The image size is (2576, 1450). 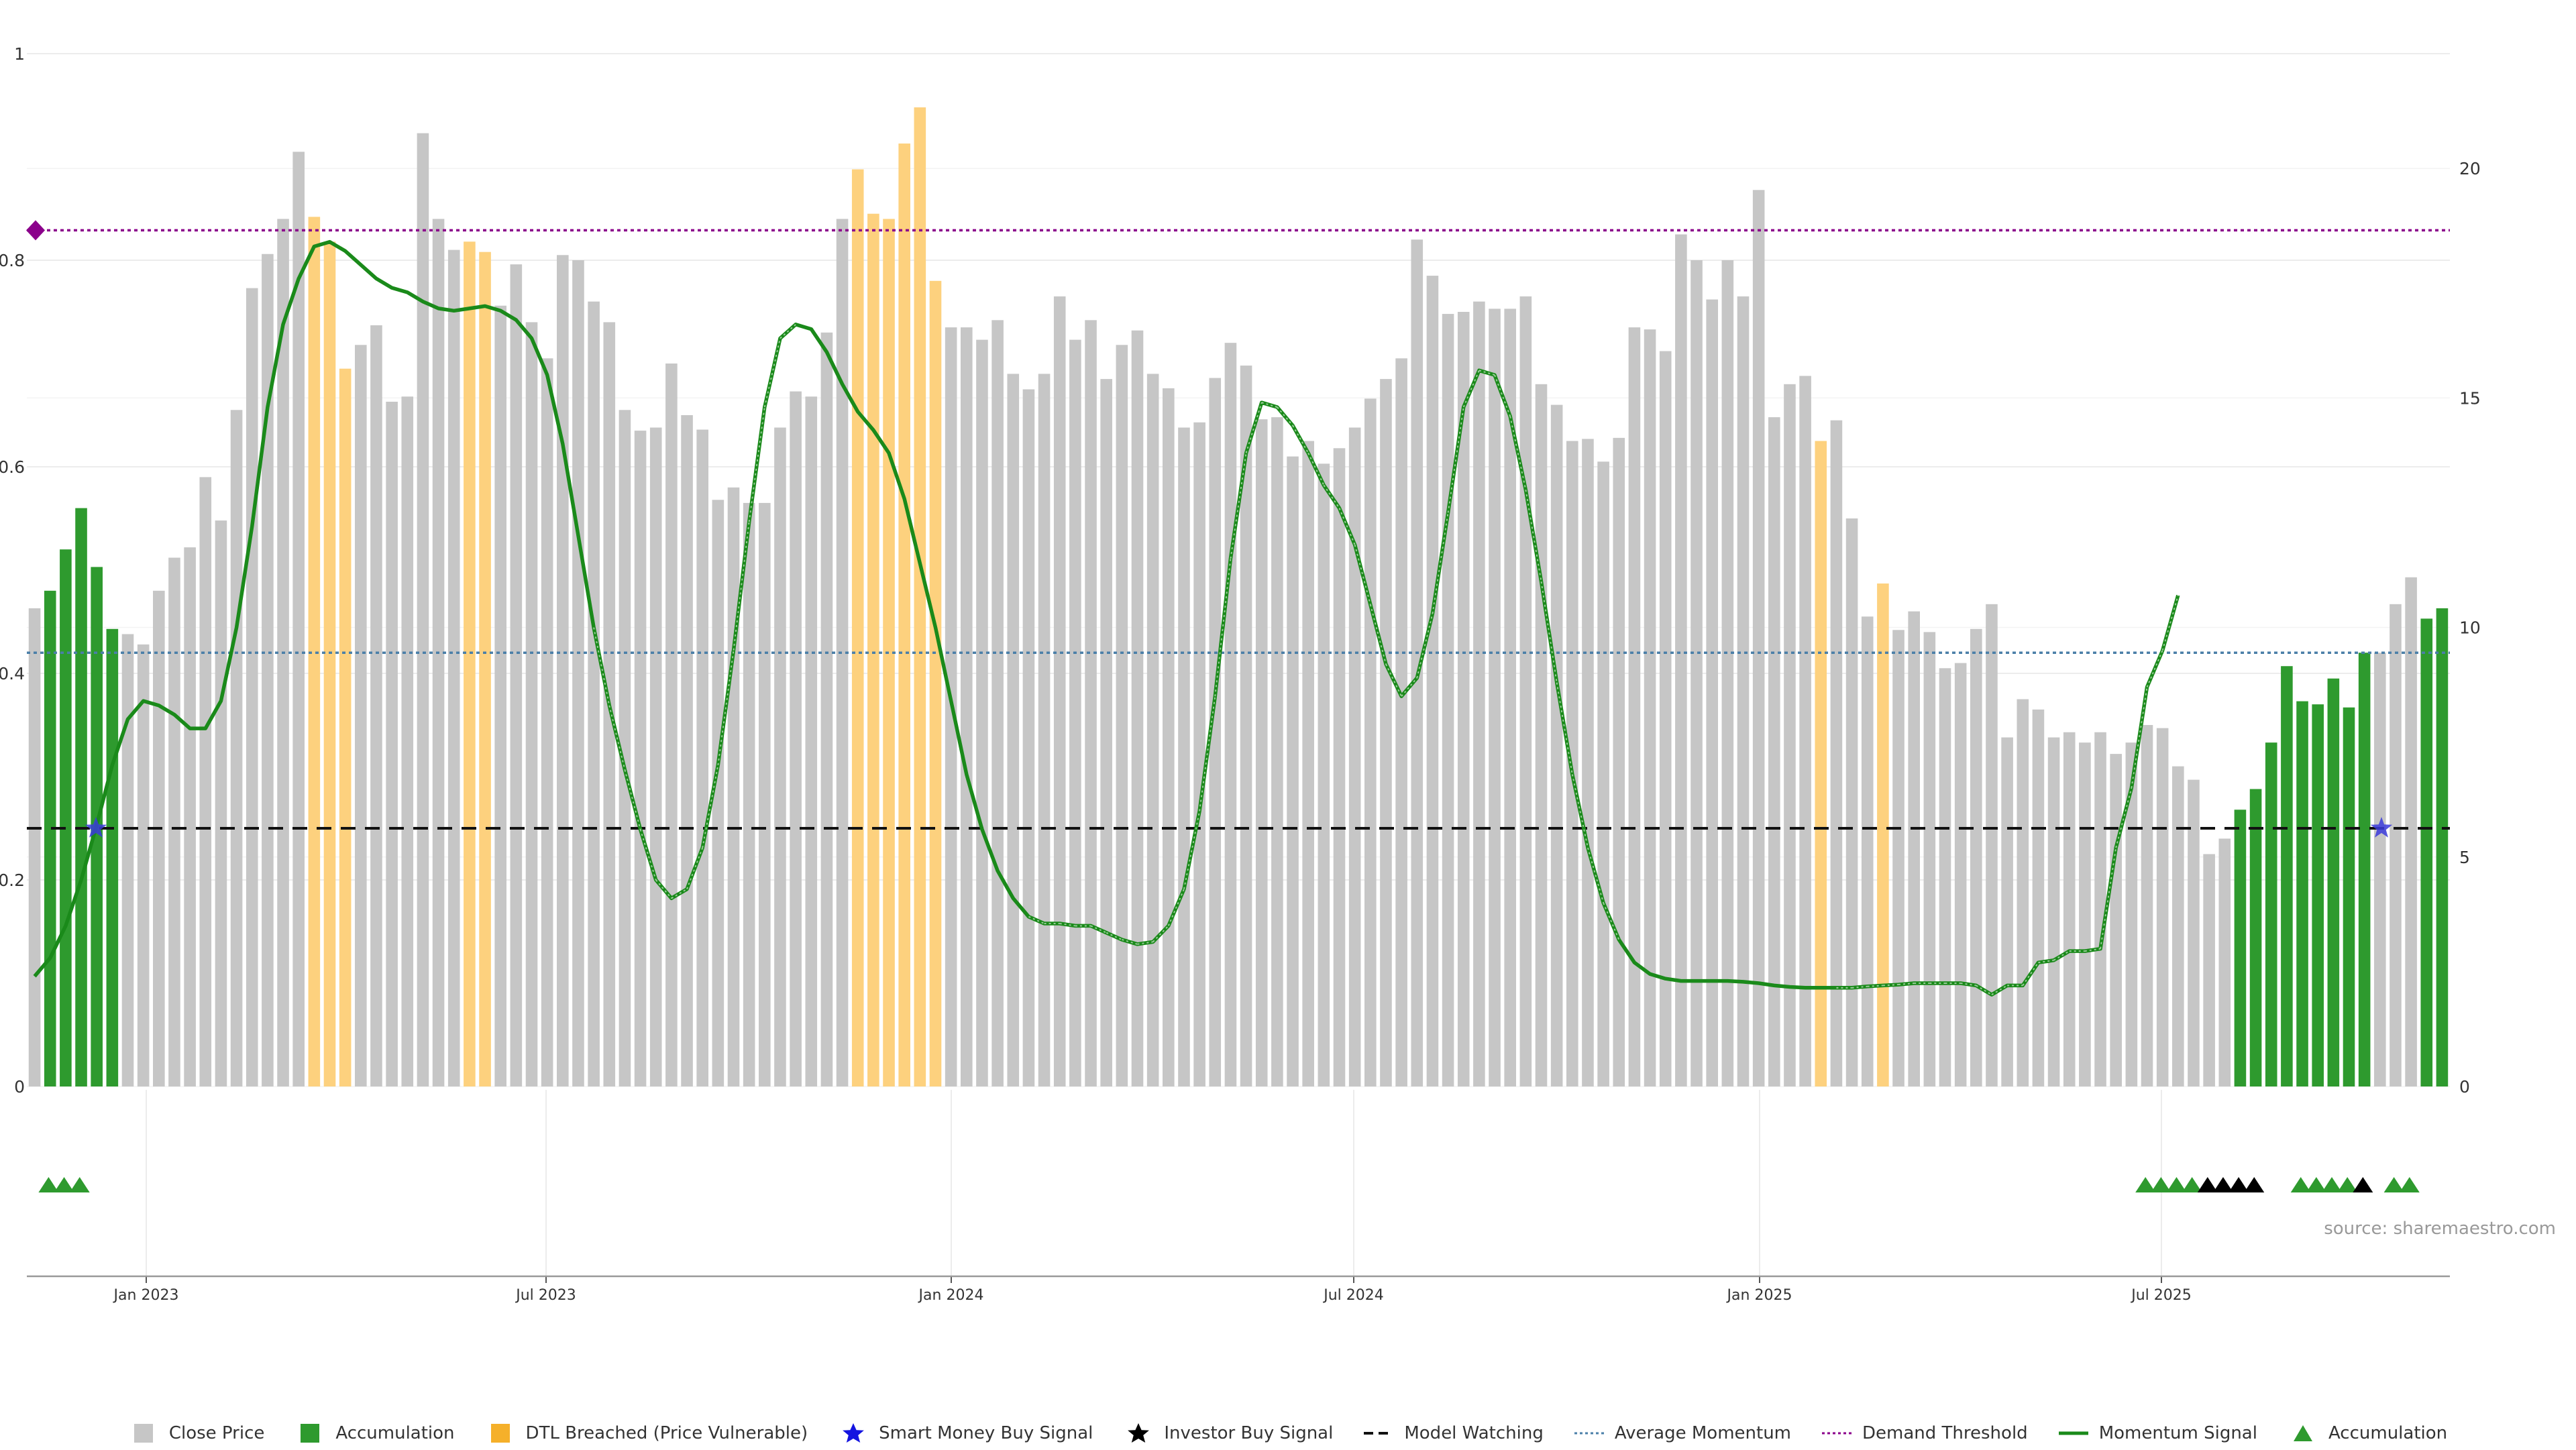 What do you see at coordinates (375, 1433) in the screenshot?
I see `legend-item-accum_bar: Accumulation` at bounding box center [375, 1433].